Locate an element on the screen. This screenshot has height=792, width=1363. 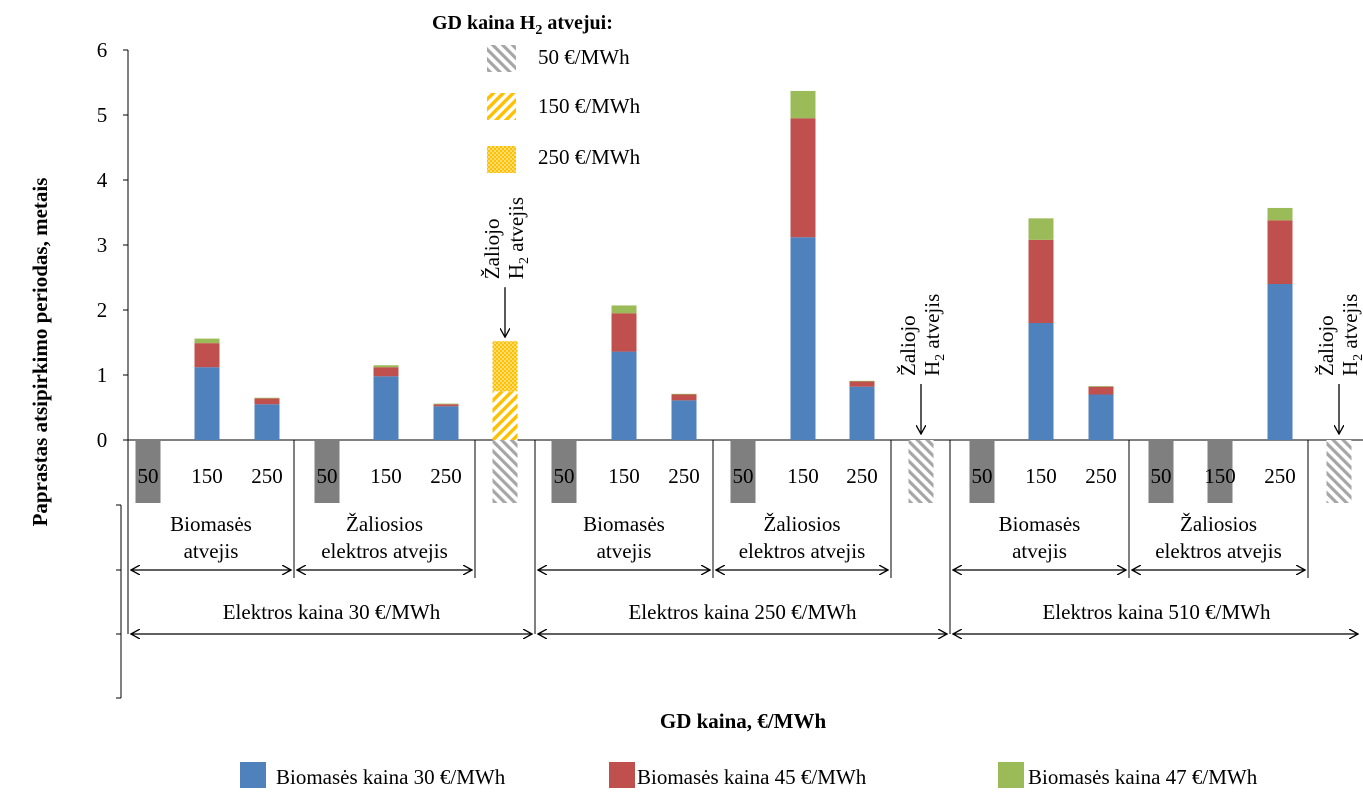
h2-legend-title: GD kaina H2 atvejui: is located at coordinates (522, 25).